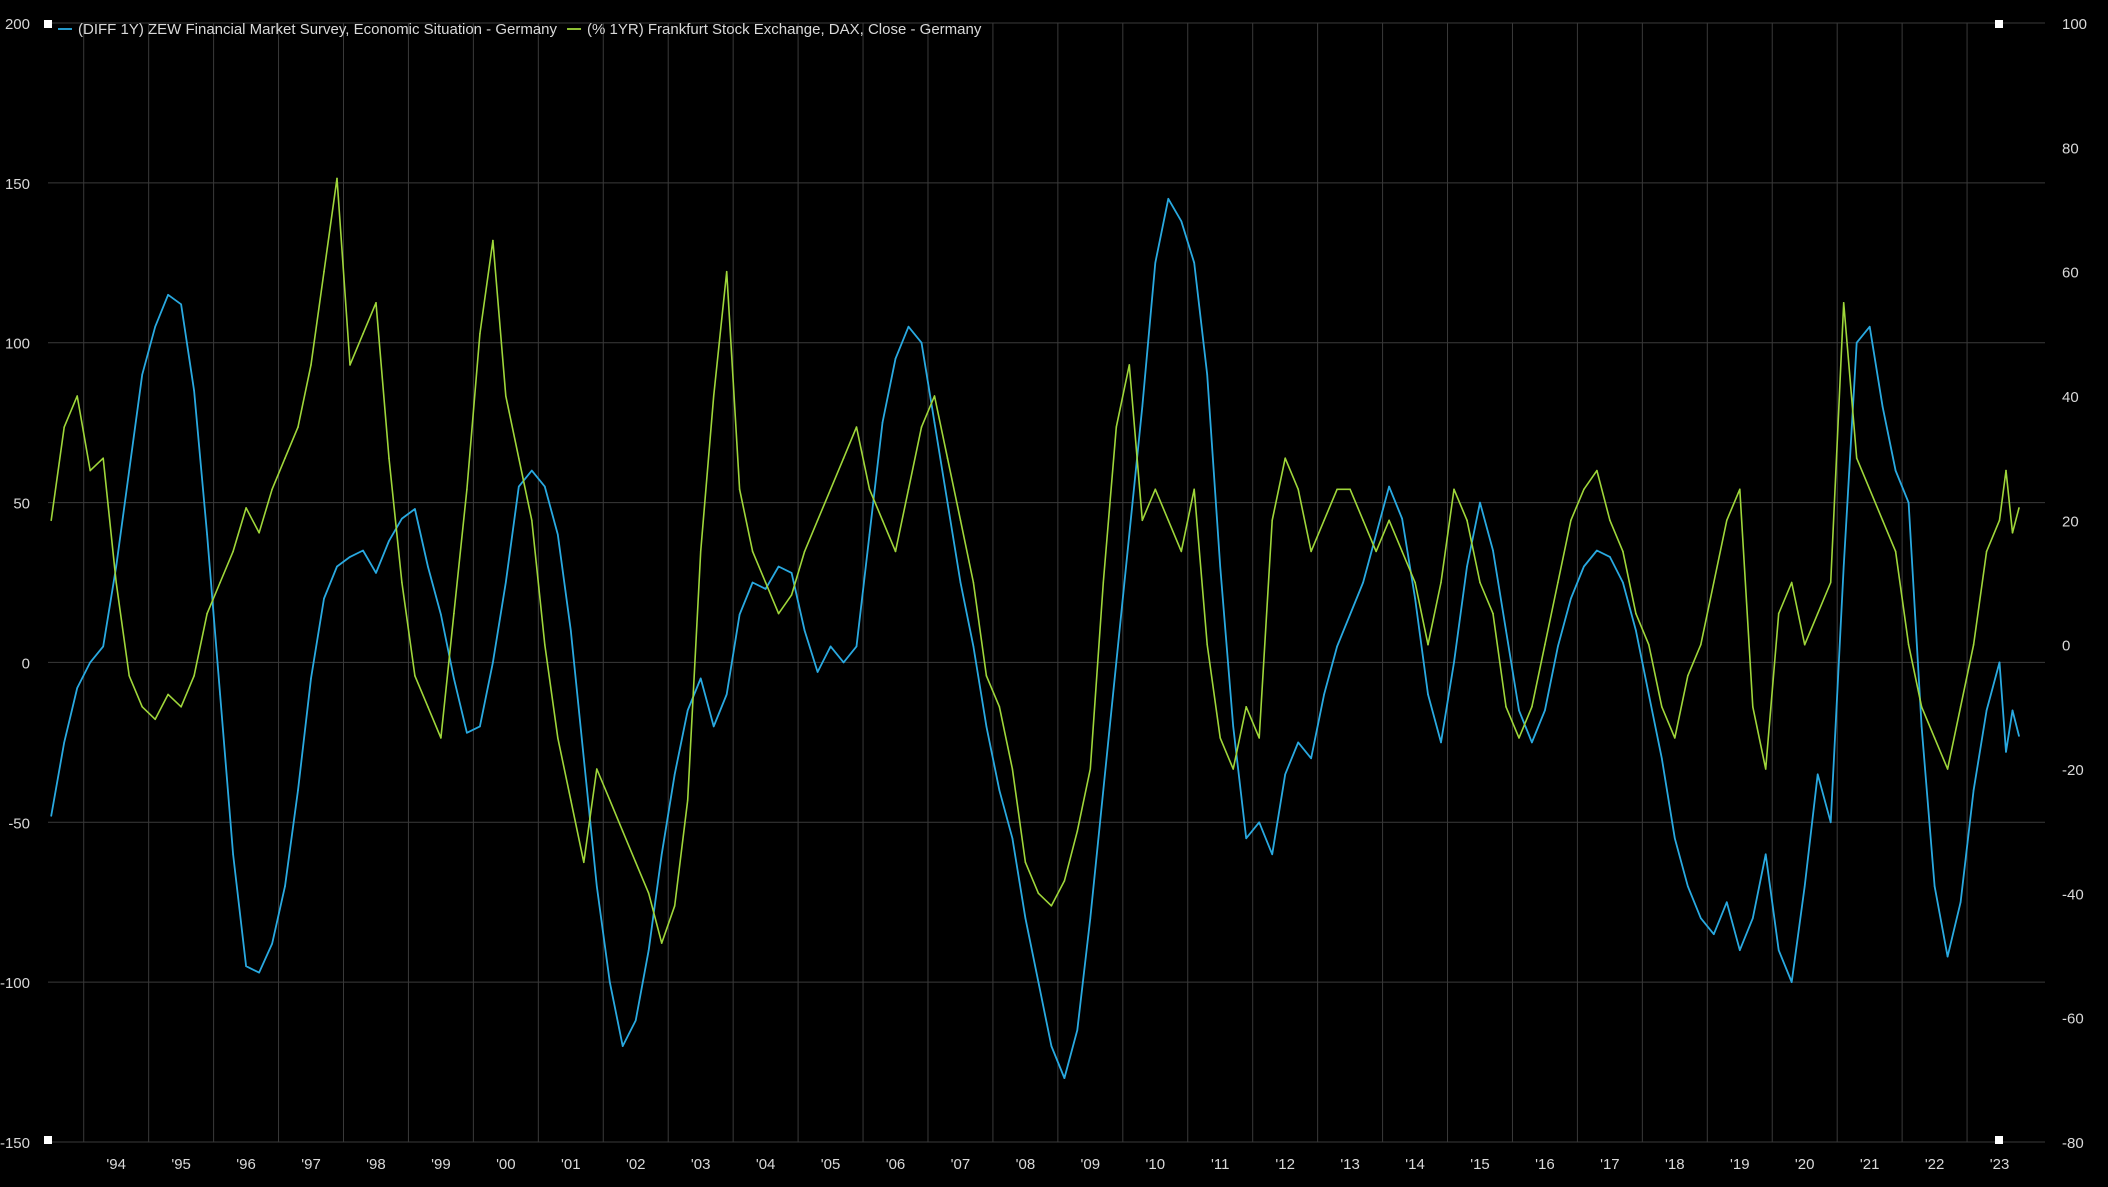 Image resolution: width=2108 pixels, height=1187 pixels. I want to click on handle-bottom-left, so click(48, 1140).